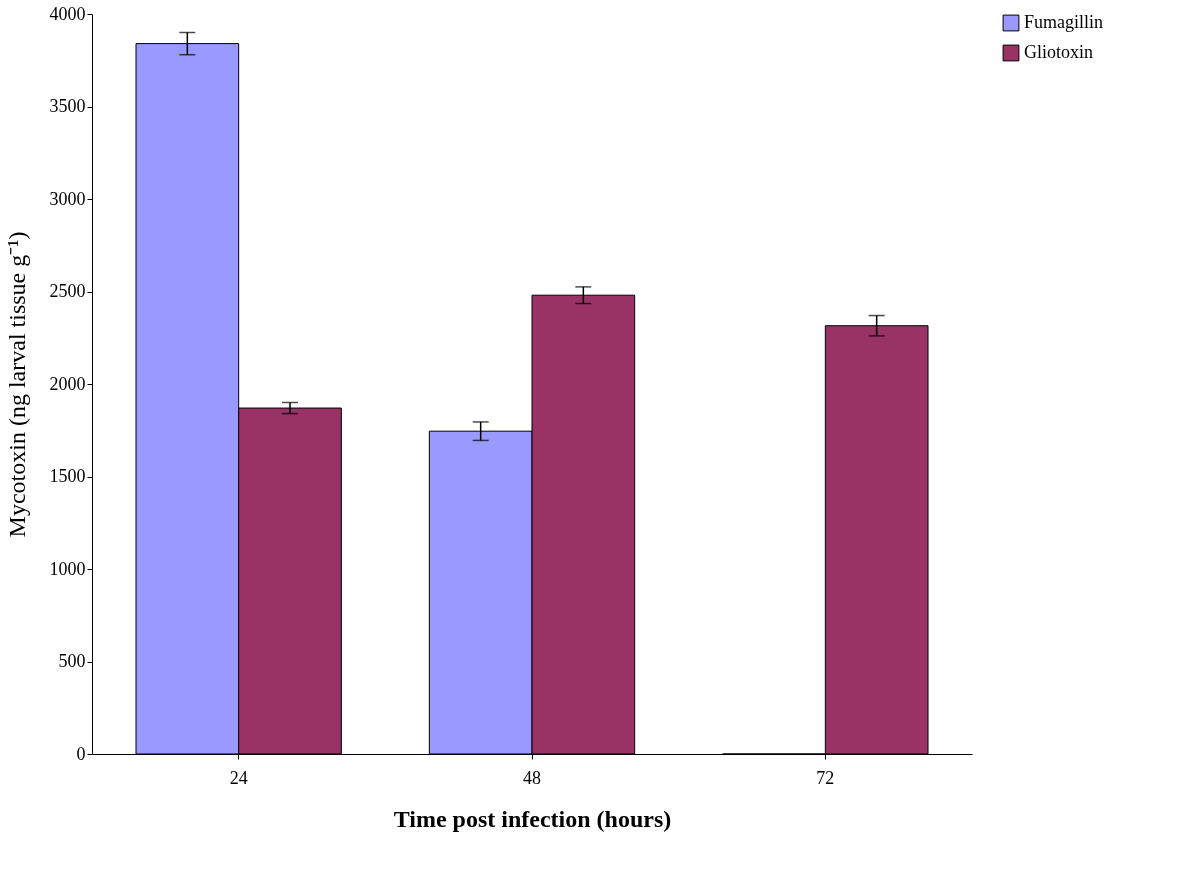  What do you see at coordinates (16, 384) in the screenshot?
I see `y-axis-title: Mycotoxin (ng larval tissue g⁻¹)` at bounding box center [16, 384].